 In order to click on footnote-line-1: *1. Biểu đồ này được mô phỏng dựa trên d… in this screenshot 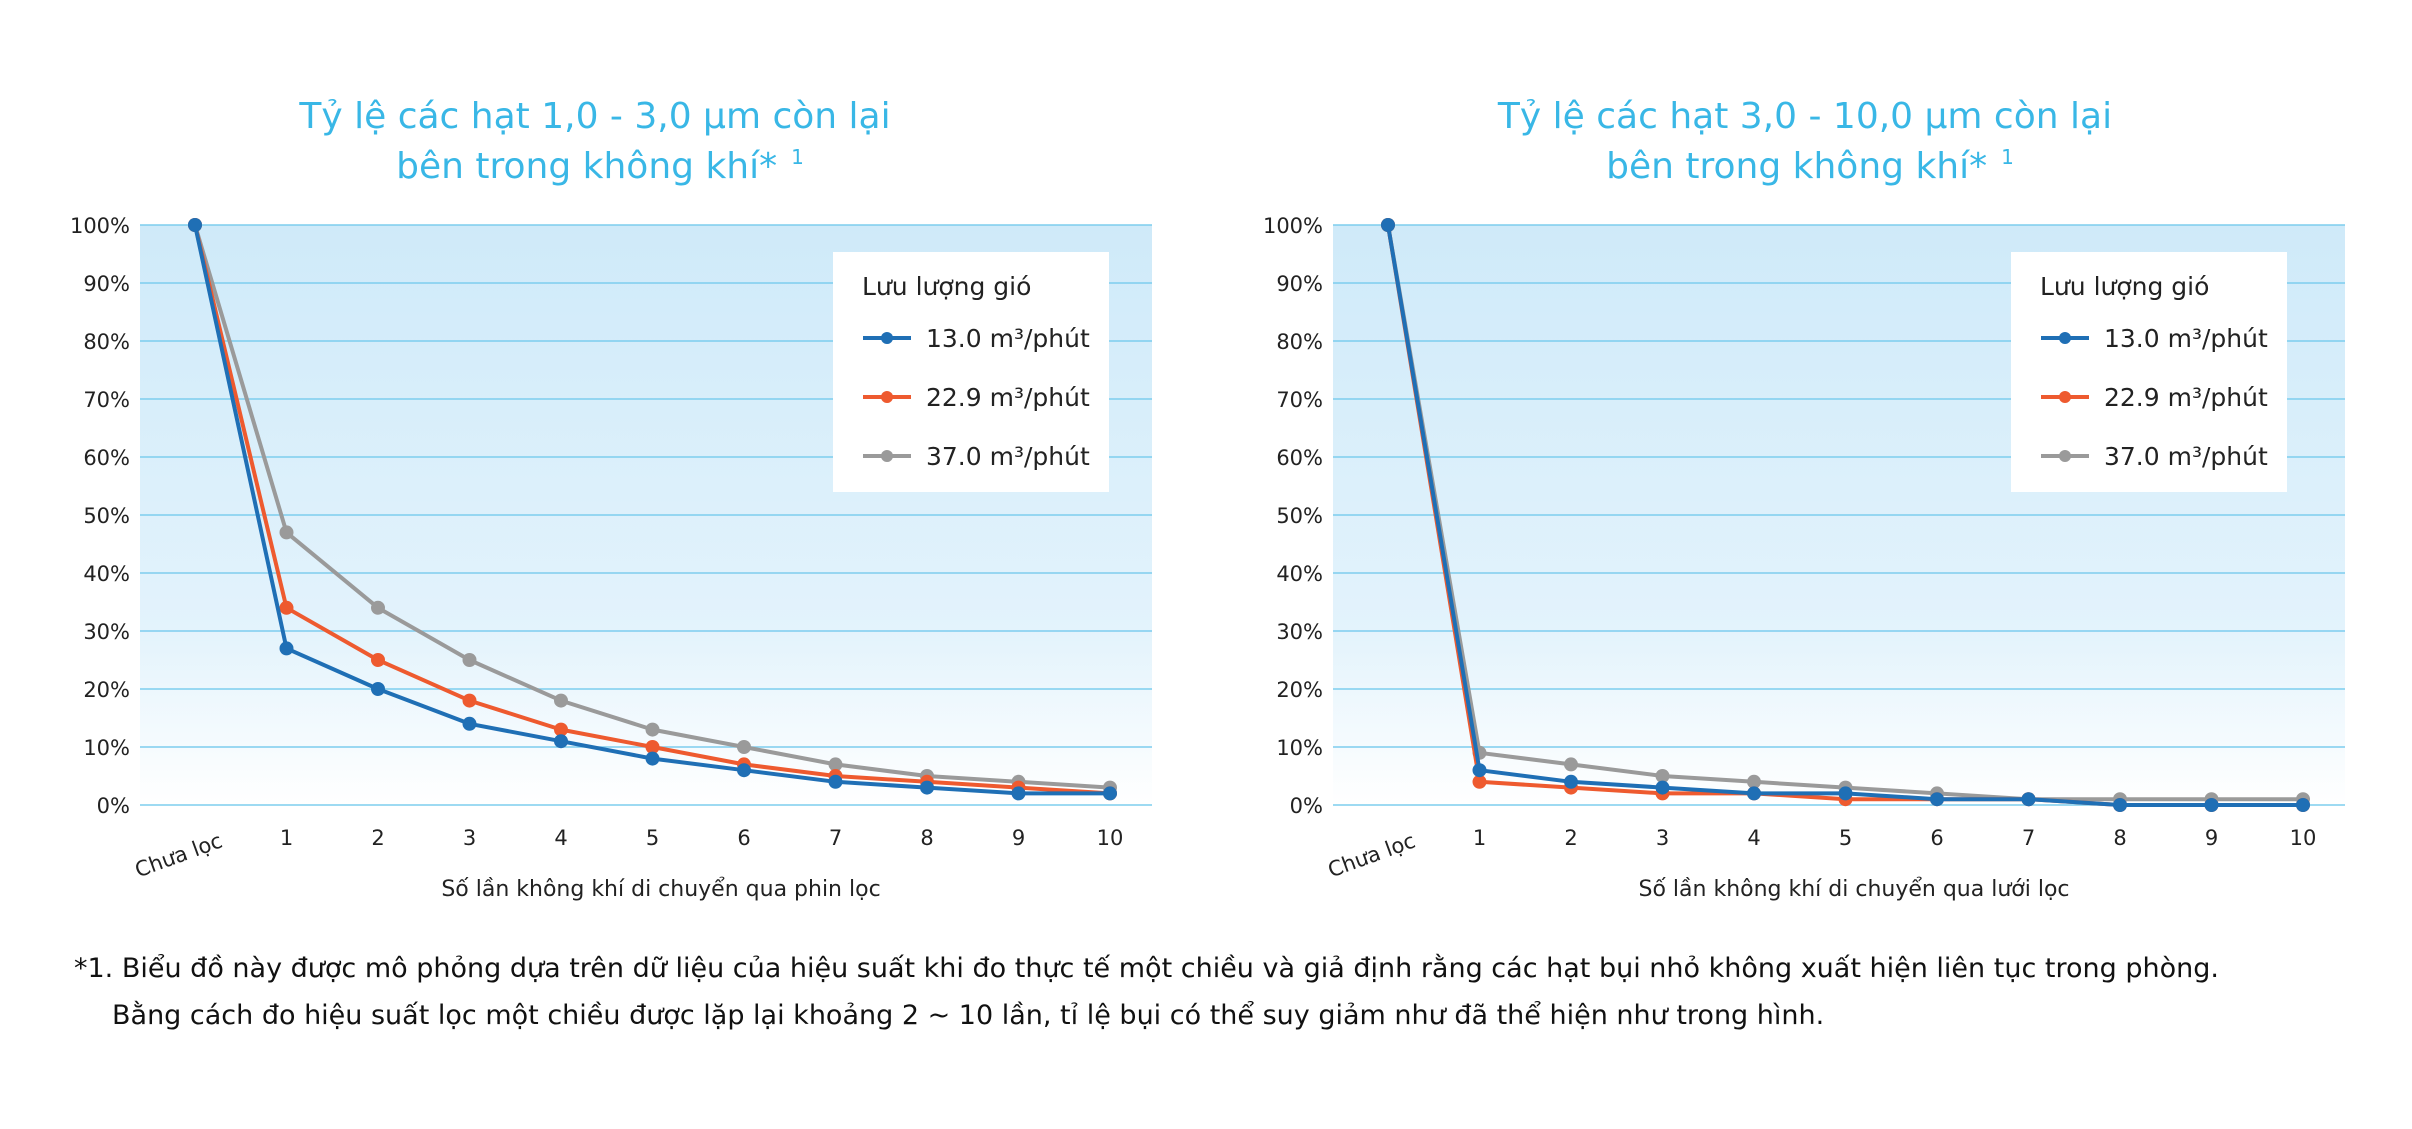, I will do `click(1146, 968)`.